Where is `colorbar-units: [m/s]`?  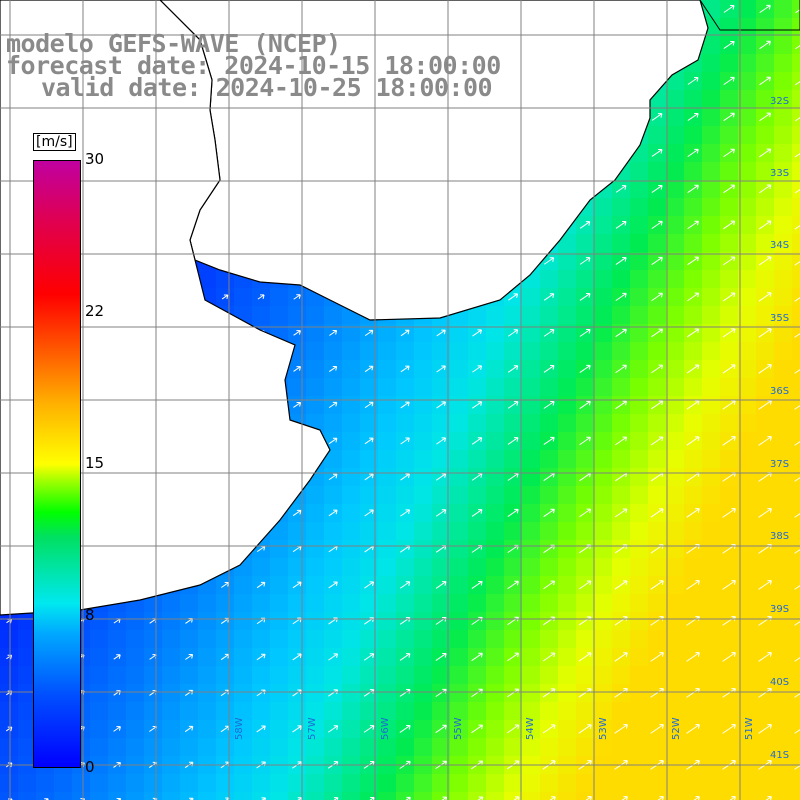 colorbar-units: [m/s] is located at coordinates (54, 142).